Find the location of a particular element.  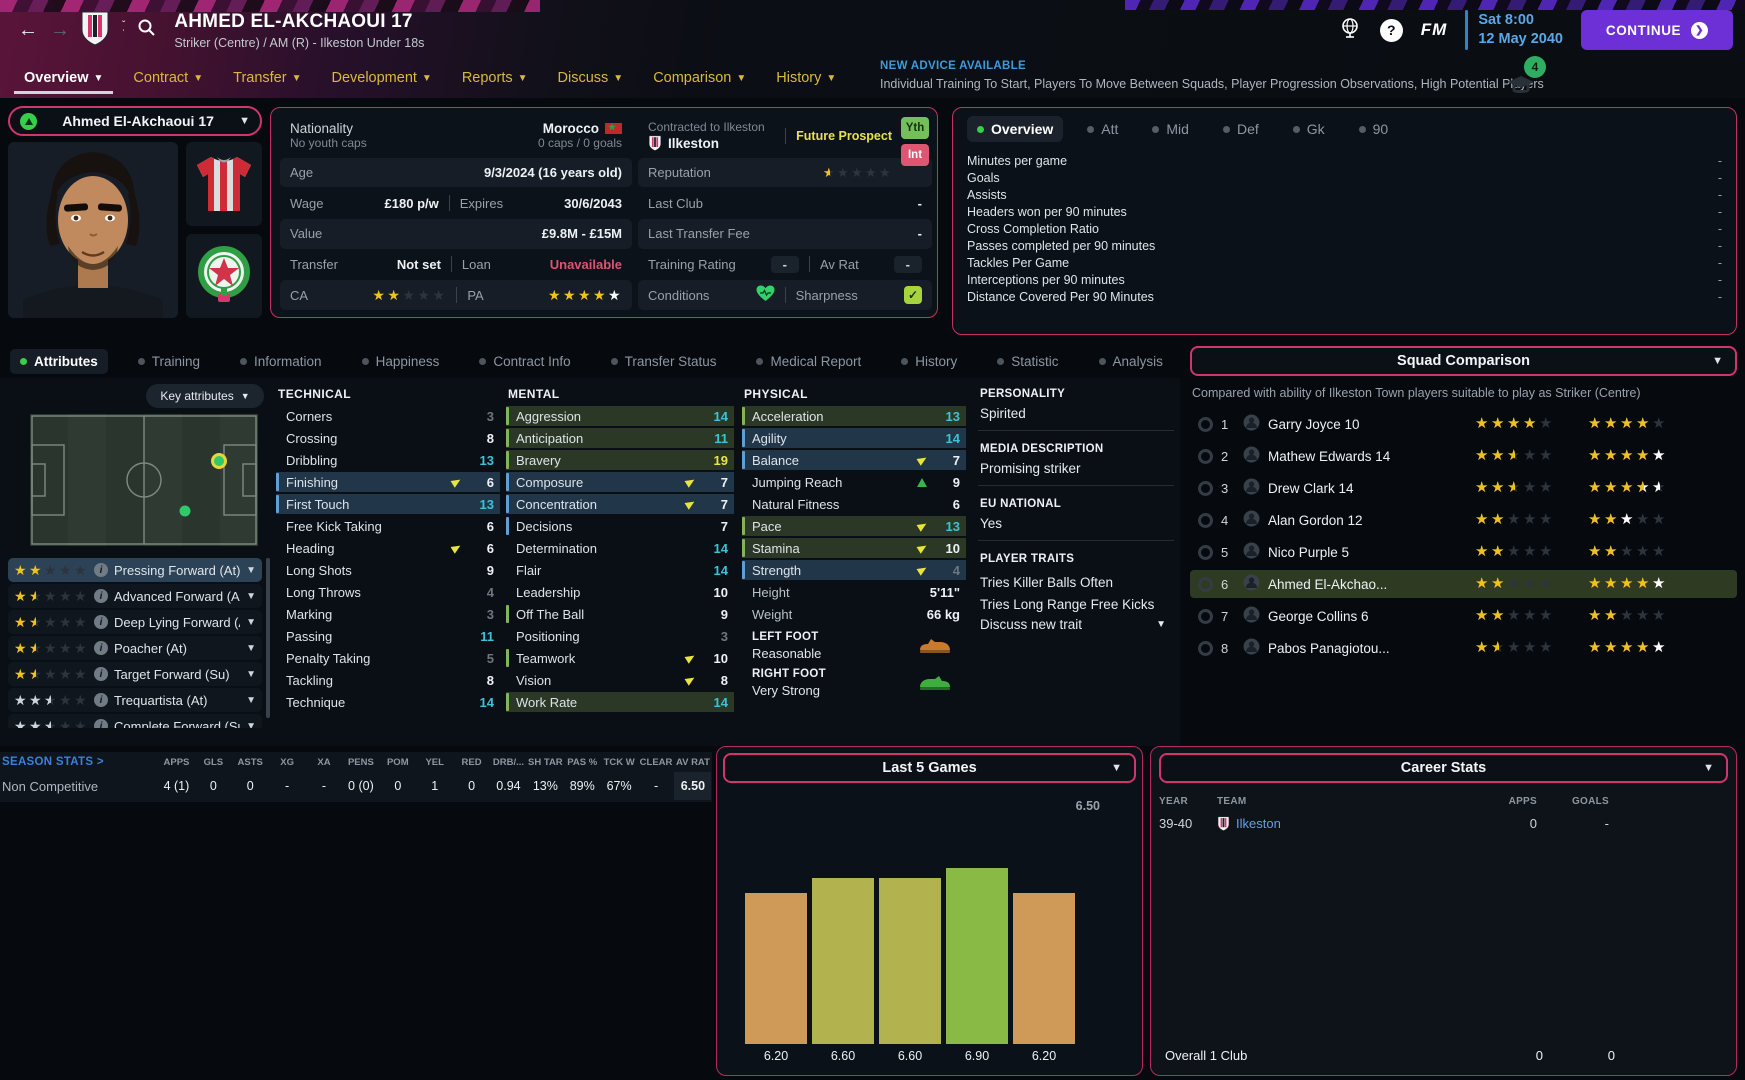

value-cell: Value £9.8M - £15M is located at coordinates (456, 233).